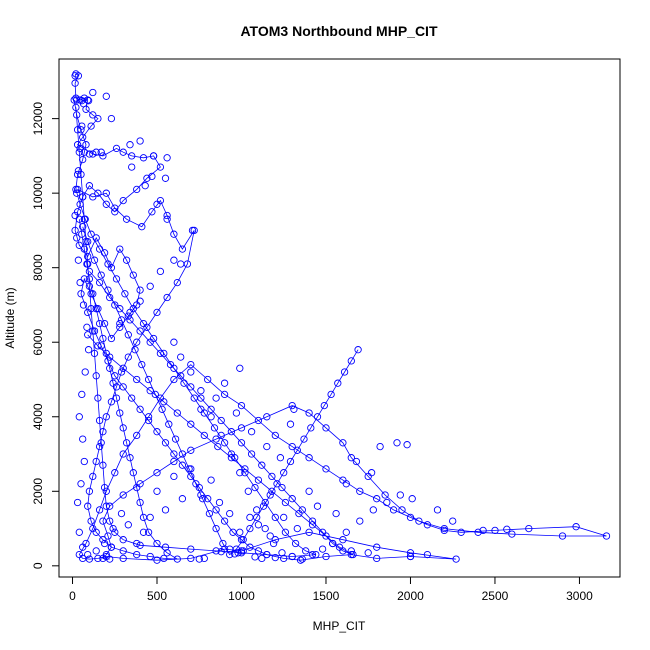  Describe the element at coordinates (326, 596) in the screenshot. I see `x-tick-label: 1500` at that location.